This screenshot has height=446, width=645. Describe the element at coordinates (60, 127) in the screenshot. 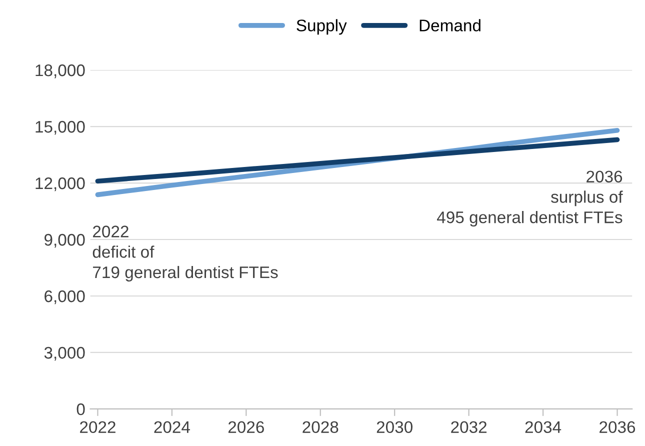

I see `y-tick-label: 15,000` at that location.